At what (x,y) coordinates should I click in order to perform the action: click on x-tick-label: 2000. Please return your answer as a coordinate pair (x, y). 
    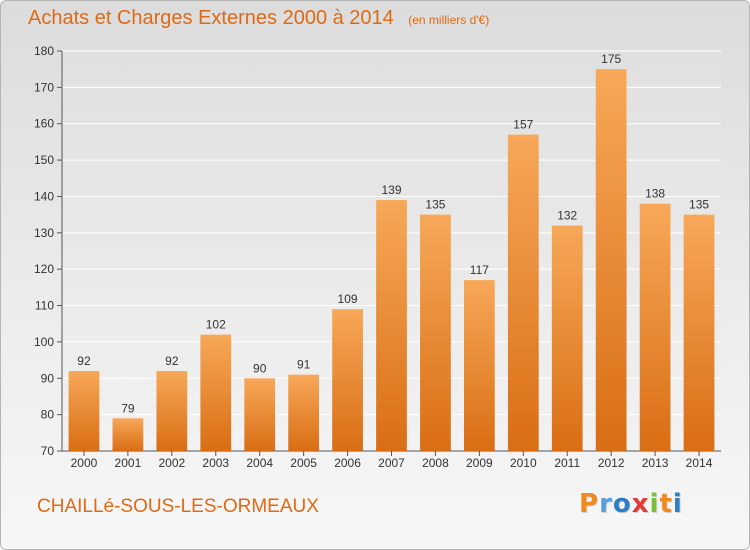
    Looking at the image, I should click on (84, 463).